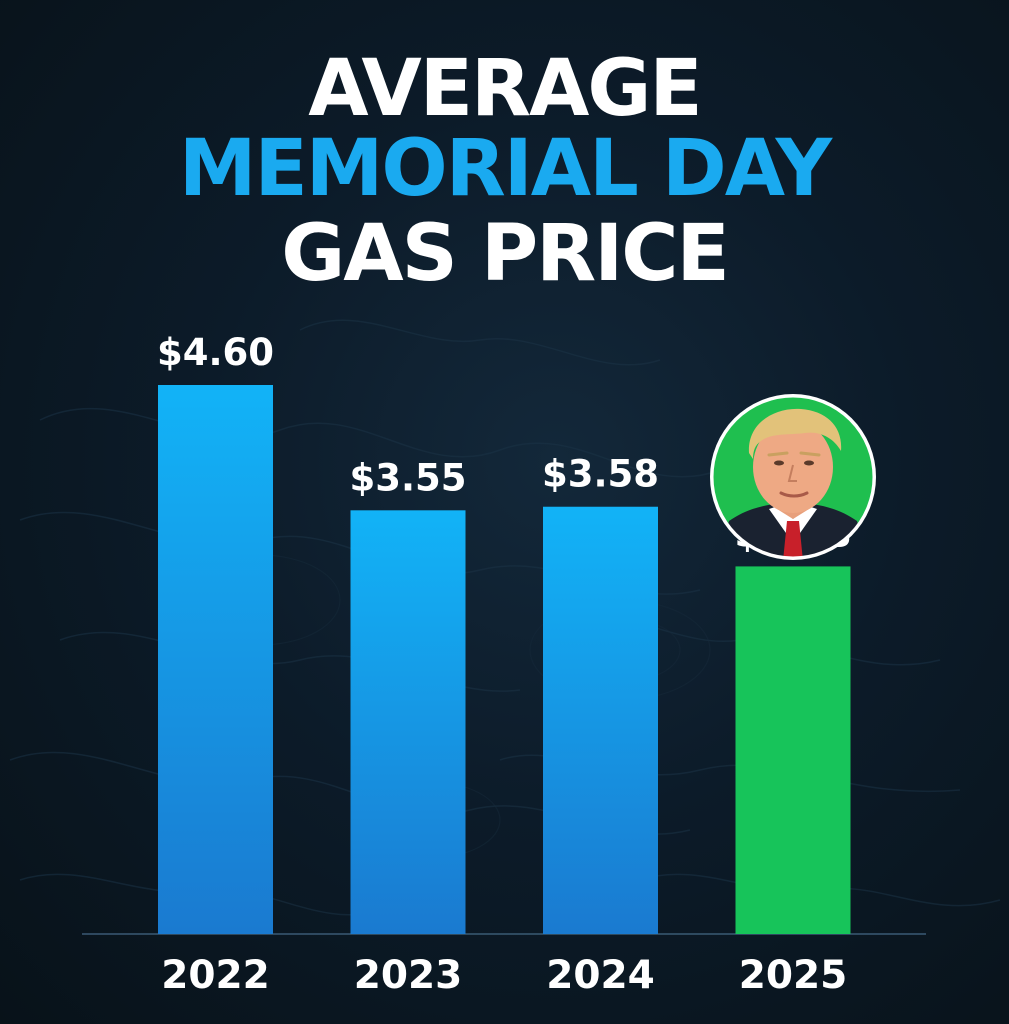  What do you see at coordinates (793, 477) in the screenshot?
I see `portrait-avatar-icon` at bounding box center [793, 477].